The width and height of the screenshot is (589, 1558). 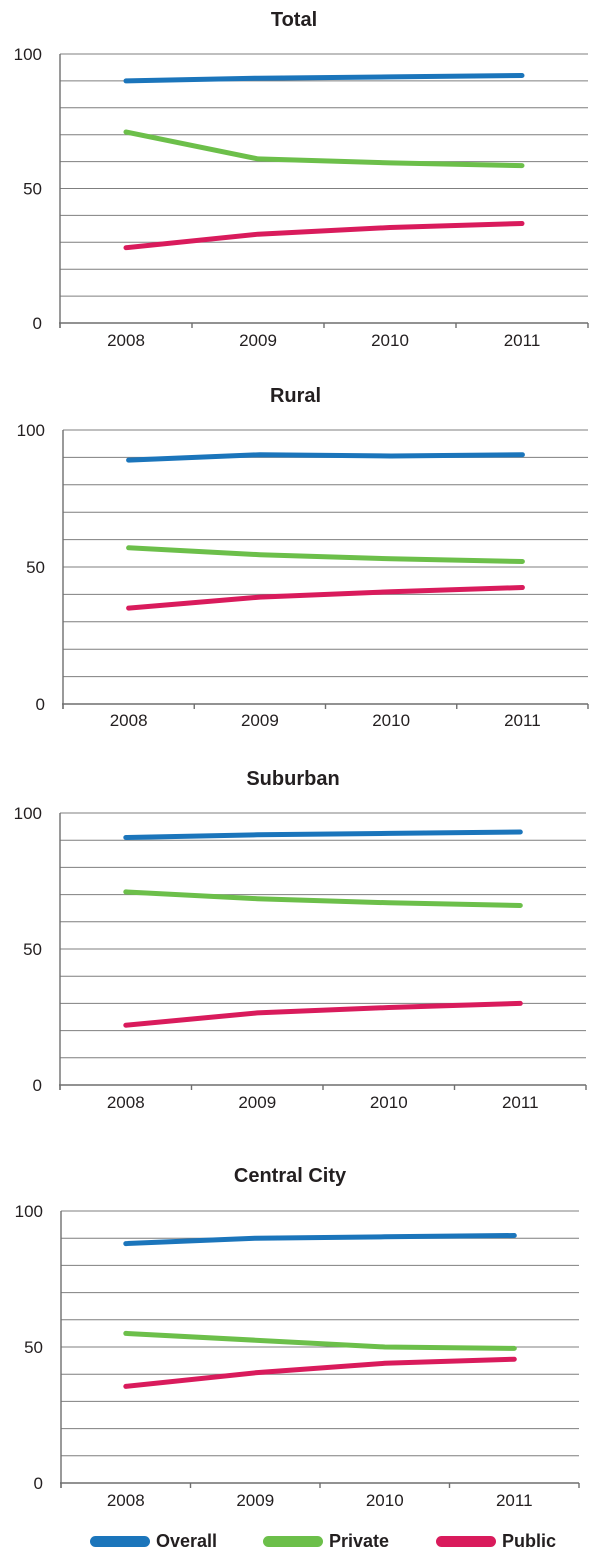 I want to click on series-line-overall-central-city, so click(x=320, y=1240).